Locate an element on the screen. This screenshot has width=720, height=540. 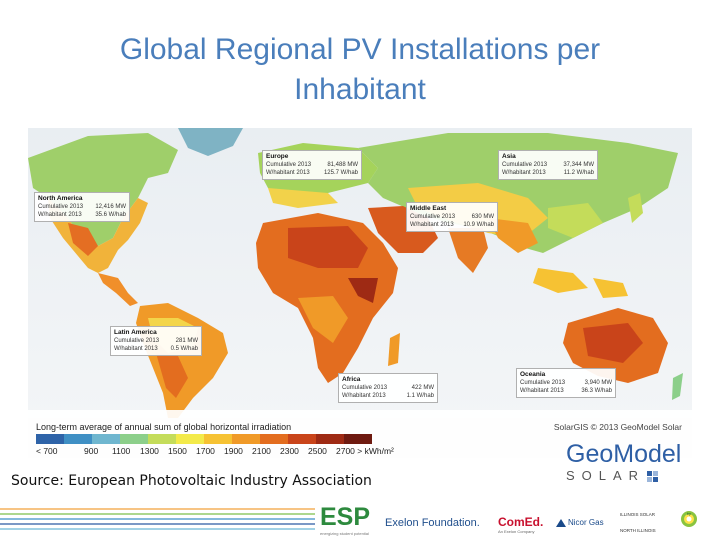
slide-title-line2: Inhabitant is located at coordinates (360, 89).